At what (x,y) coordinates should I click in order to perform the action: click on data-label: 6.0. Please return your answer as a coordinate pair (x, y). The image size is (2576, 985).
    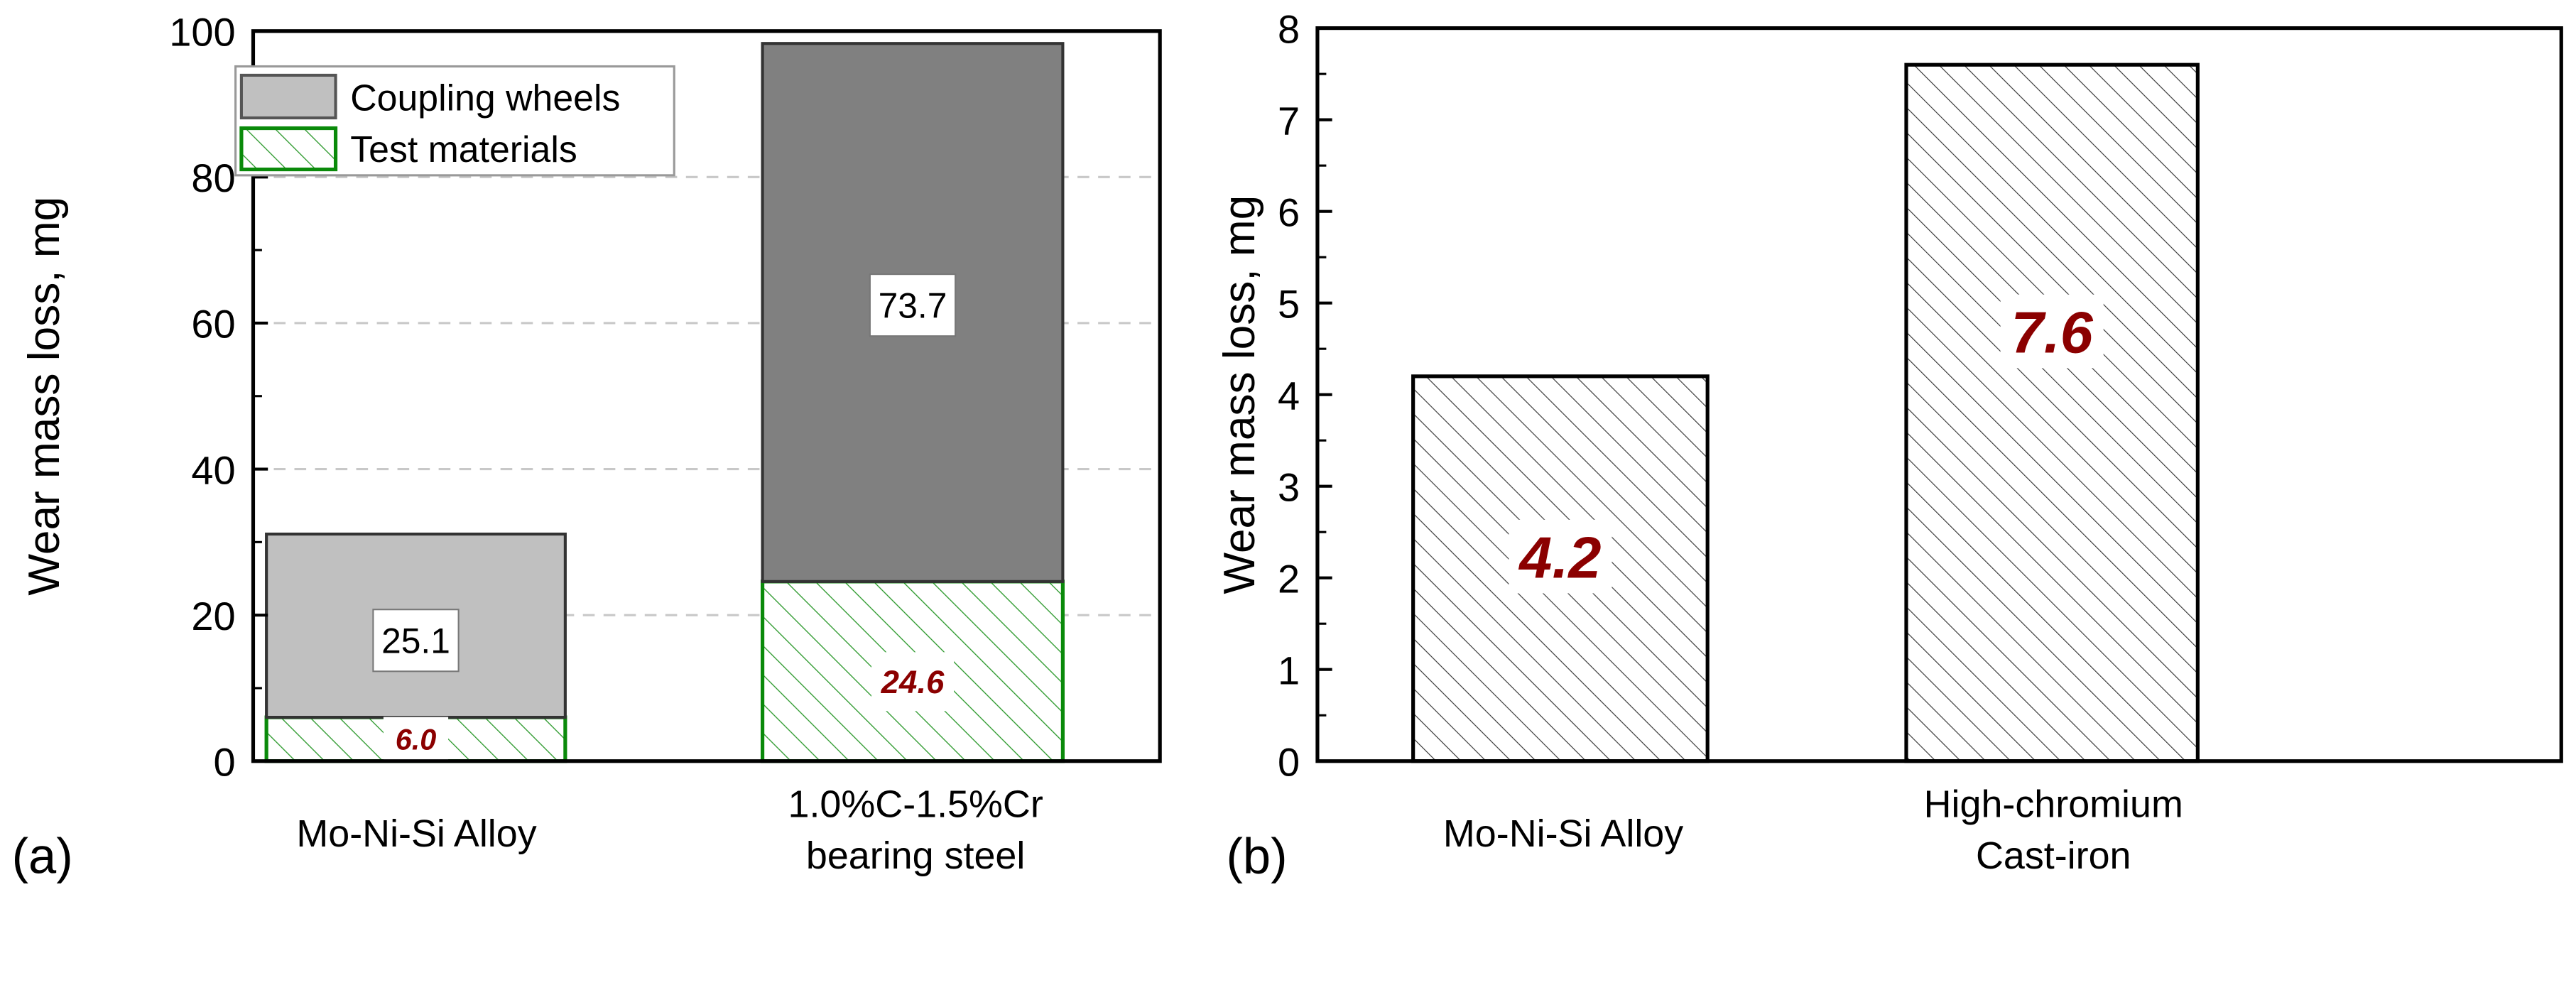
    Looking at the image, I should click on (416, 739).